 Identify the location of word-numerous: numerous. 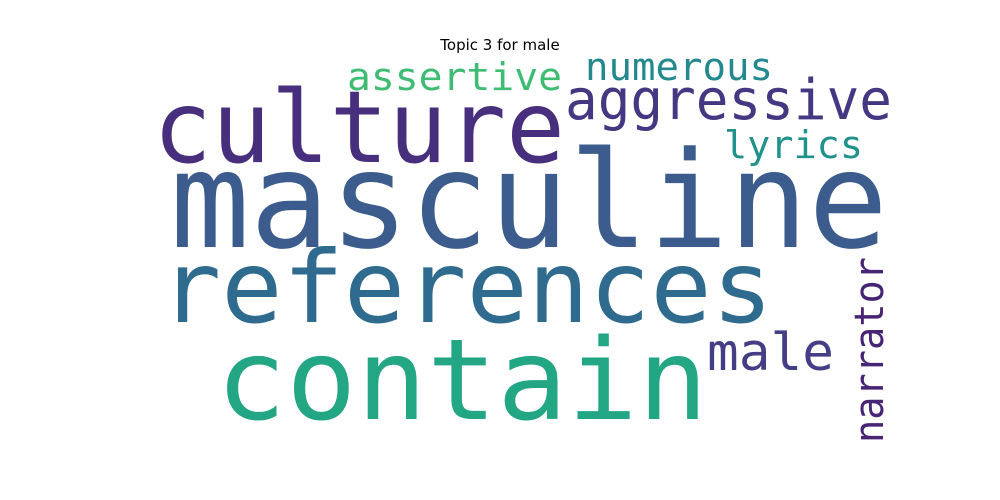
(679, 67).